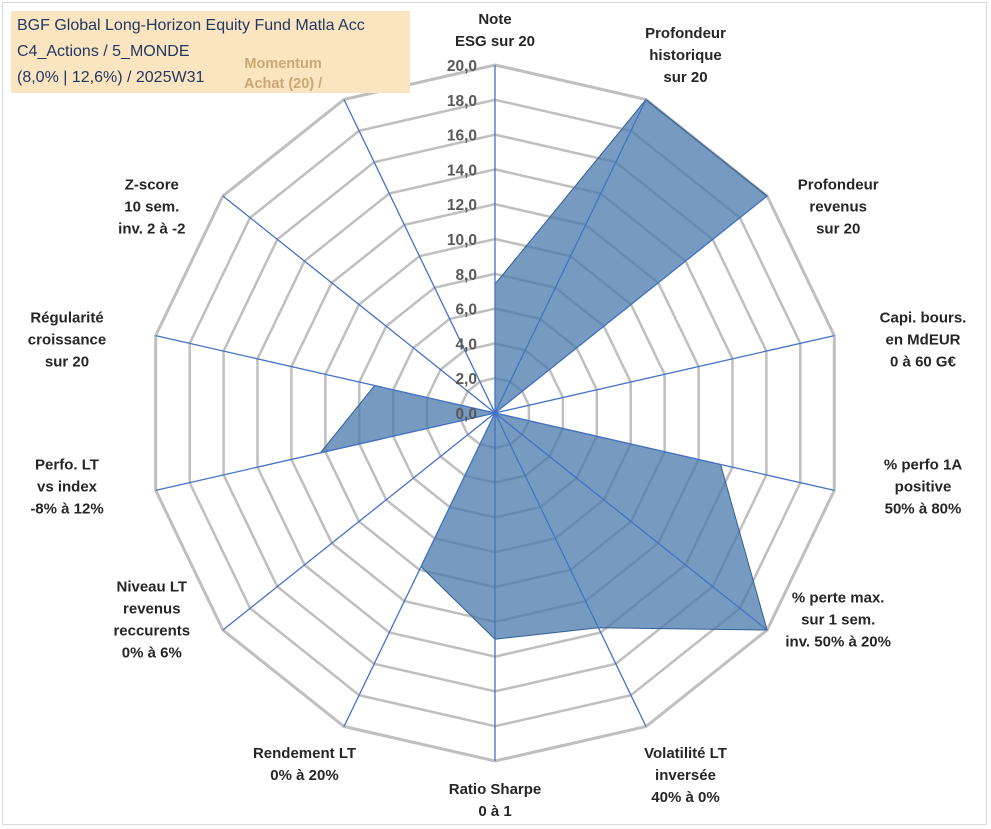 Image resolution: width=991 pixels, height=829 pixels. What do you see at coordinates (462, 205) in the screenshot?
I see `tick-label-6: 12,0` at bounding box center [462, 205].